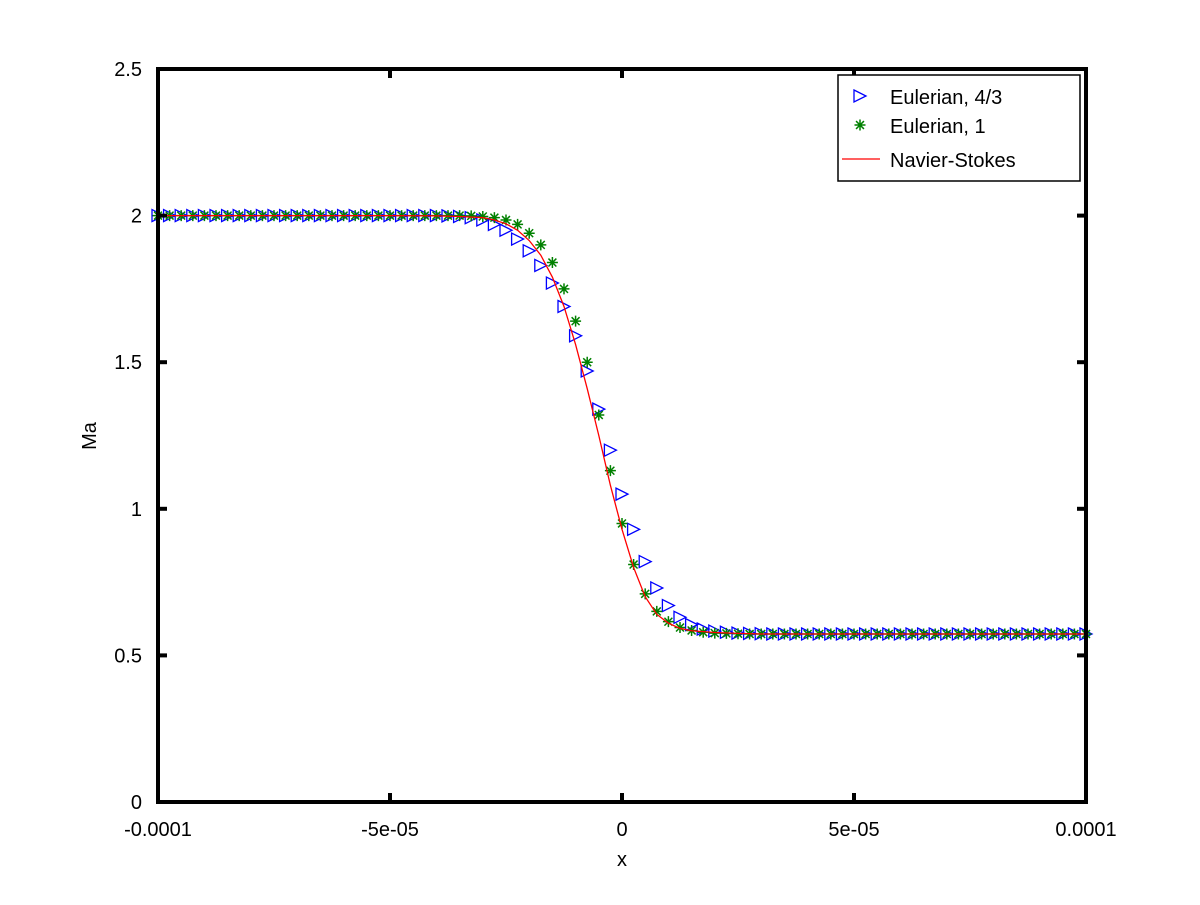  I want to click on legend: Eulerian, 4/3 Eulerian, 1 Navier-Stokes, so click(959, 128).